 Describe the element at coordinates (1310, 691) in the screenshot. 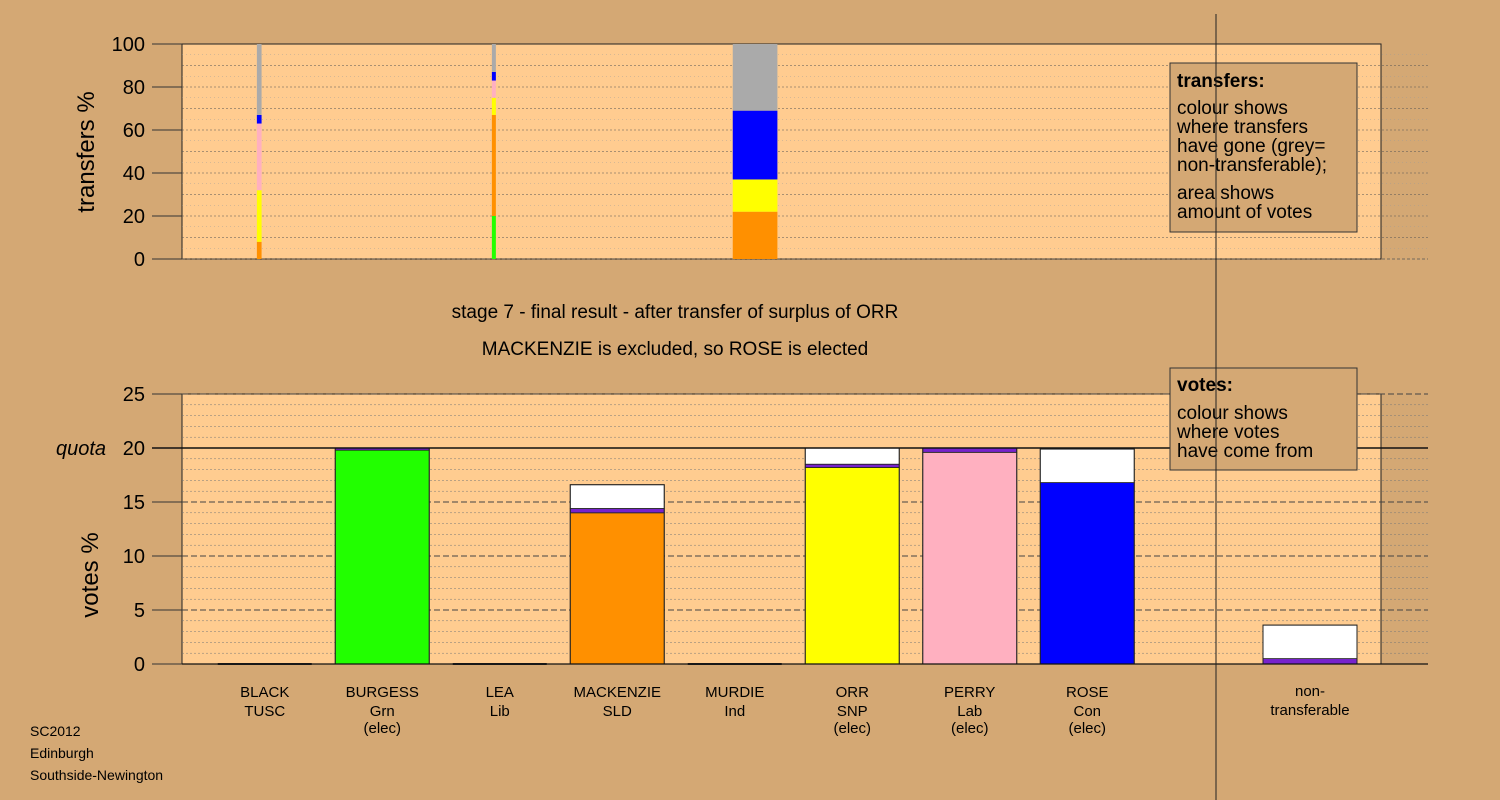

I see `nontransferable-label: non-` at that location.